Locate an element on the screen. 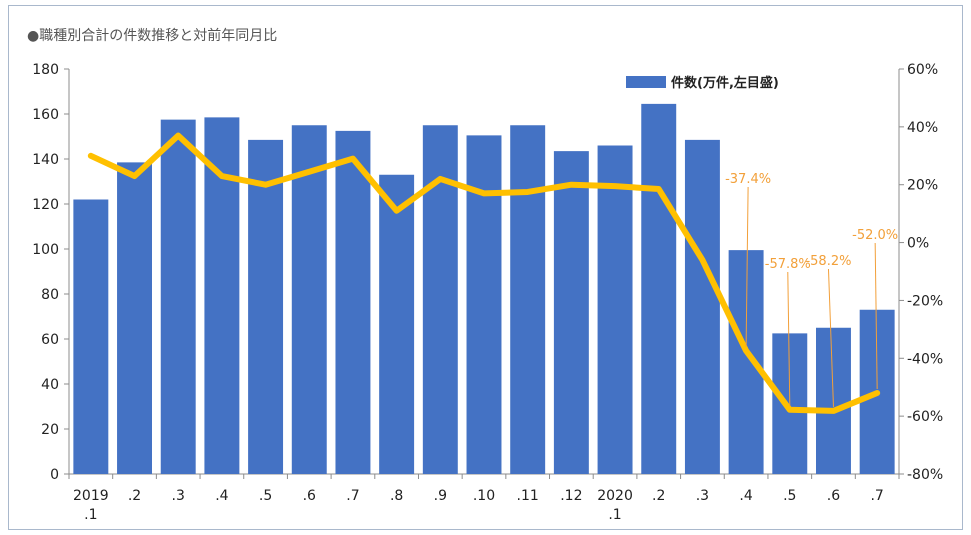 This screenshot has width=971, height=535. x-tick-label-line: .12 is located at coordinates (571, 496).